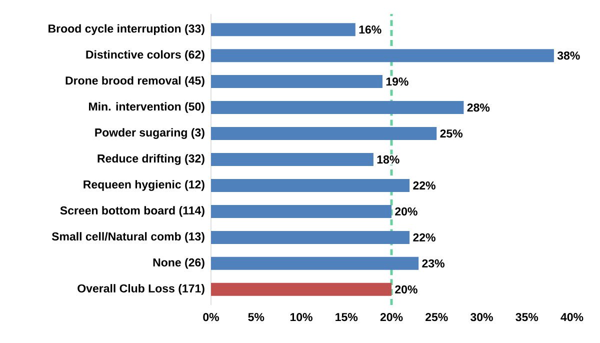  I want to click on y-tick-label: Reduce drifting (32), so click(151, 159).